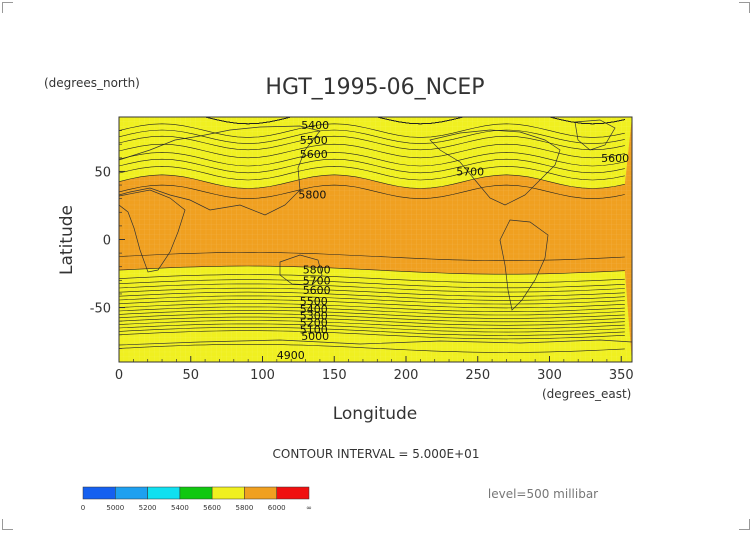  I want to click on x-tick-label: 250, so click(477, 375).